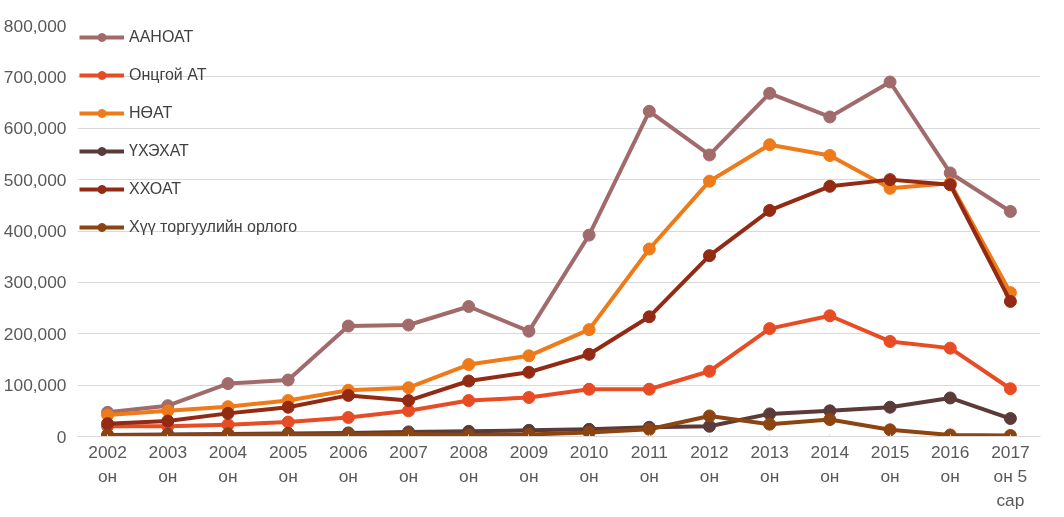  I want to click on x-tick-label: 2015 он, so click(890, 463).